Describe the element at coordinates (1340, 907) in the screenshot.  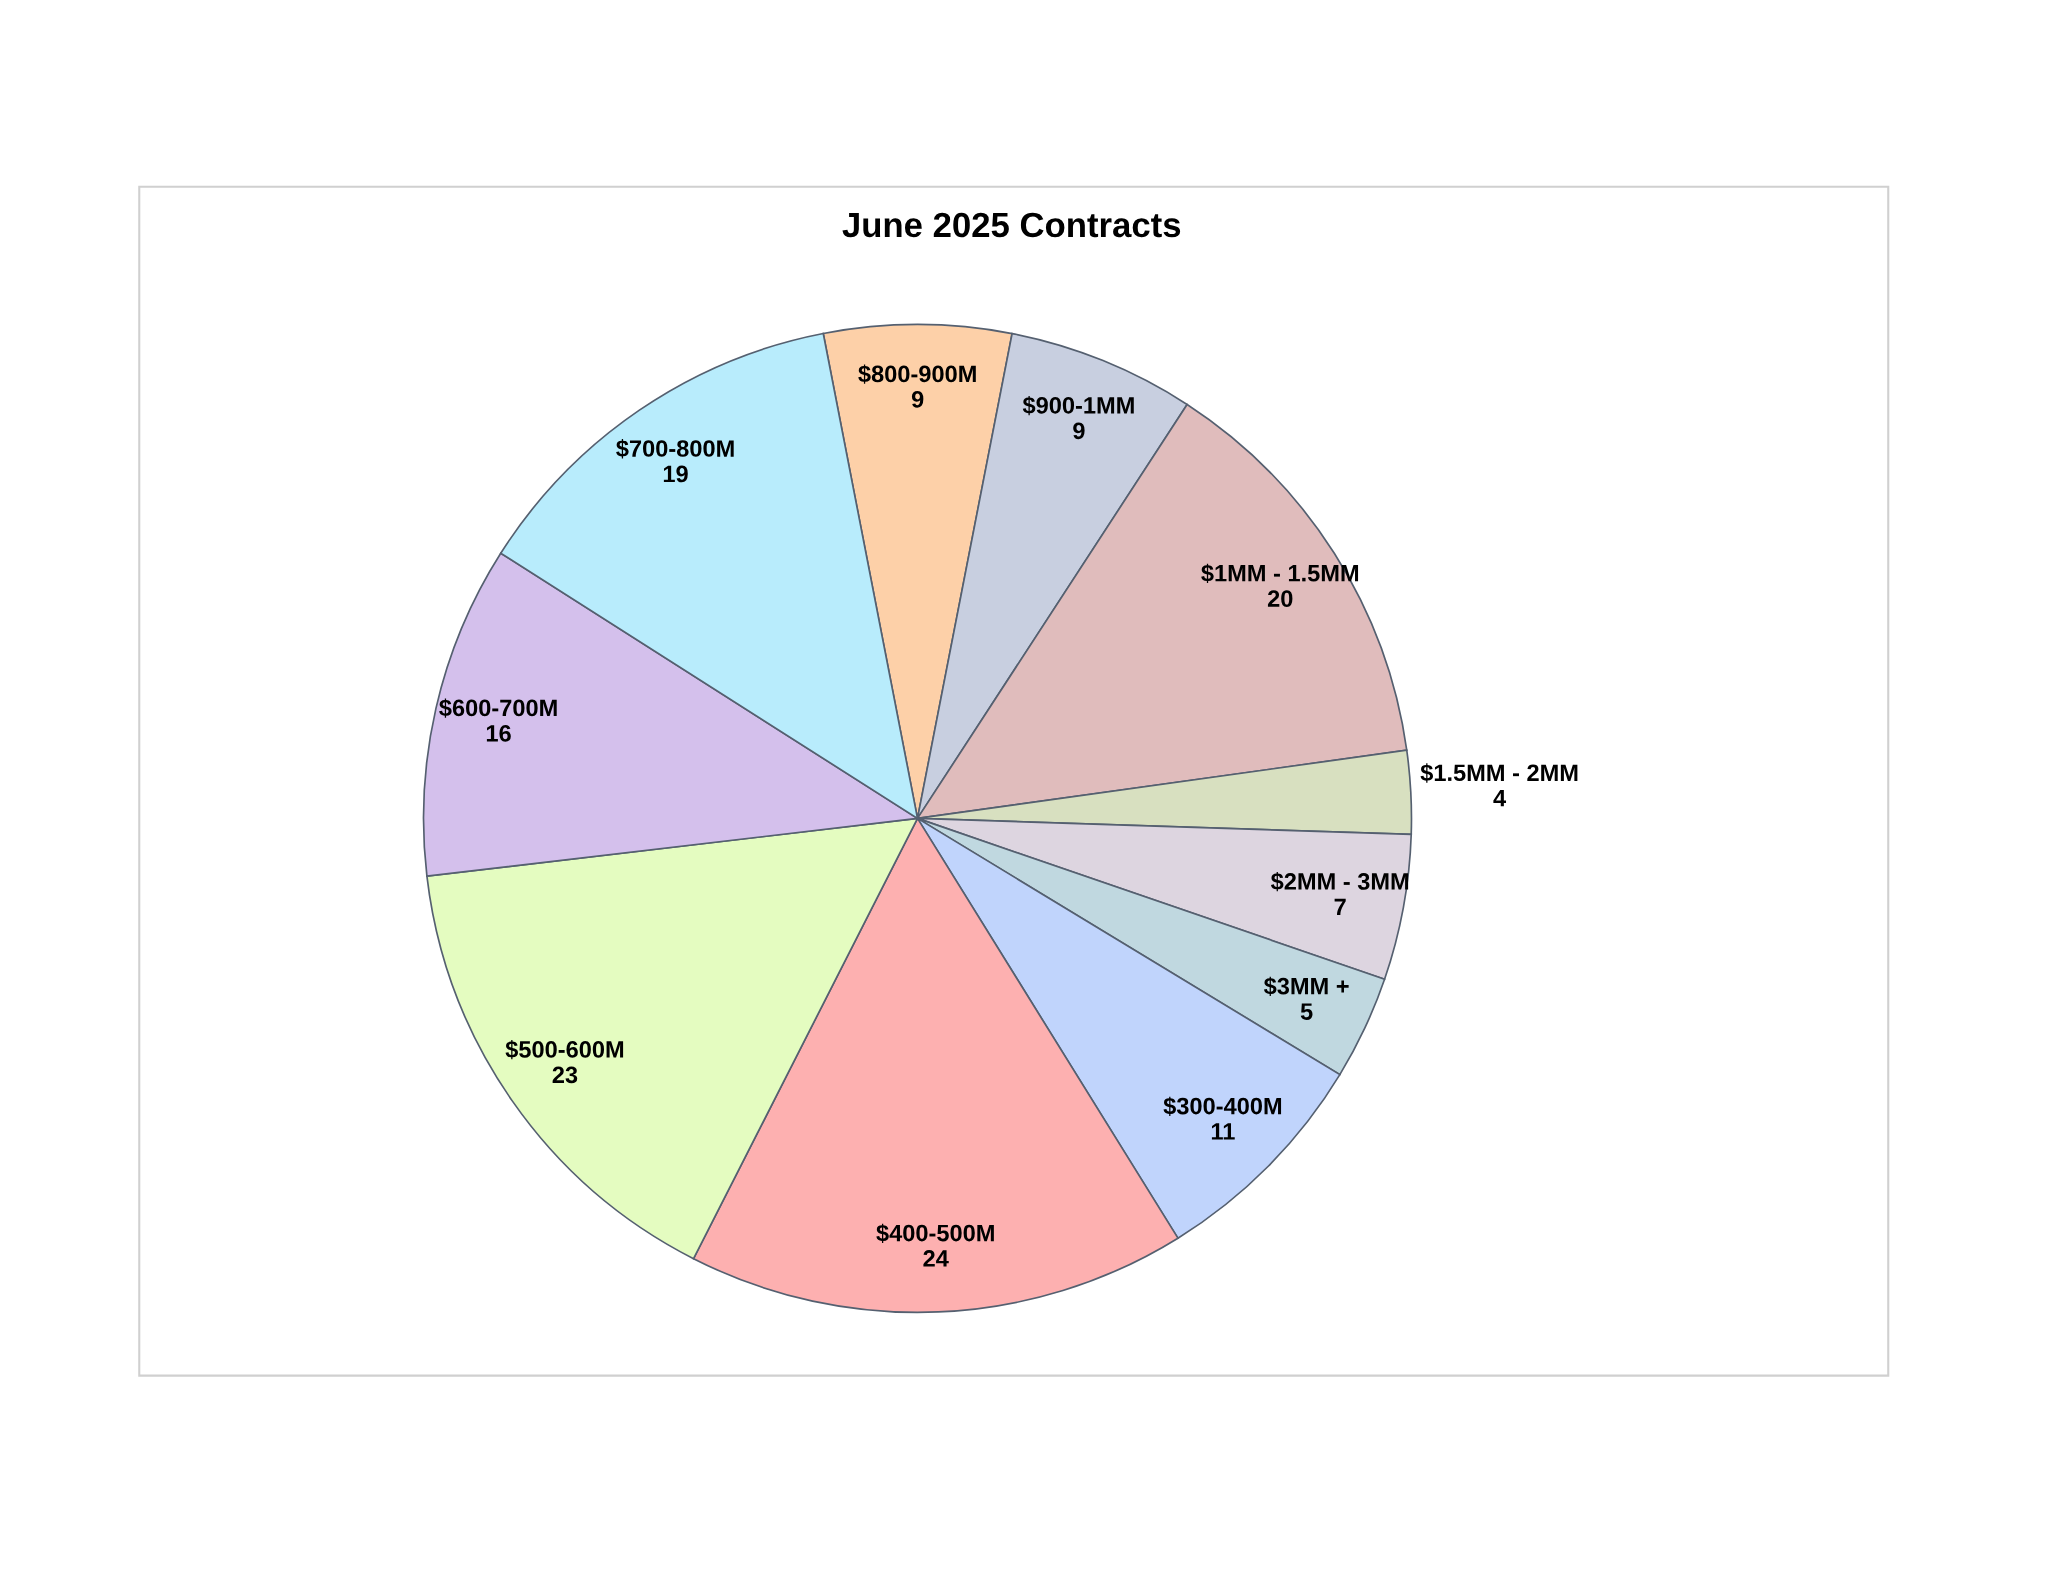
I see `data-label: 7` at that location.